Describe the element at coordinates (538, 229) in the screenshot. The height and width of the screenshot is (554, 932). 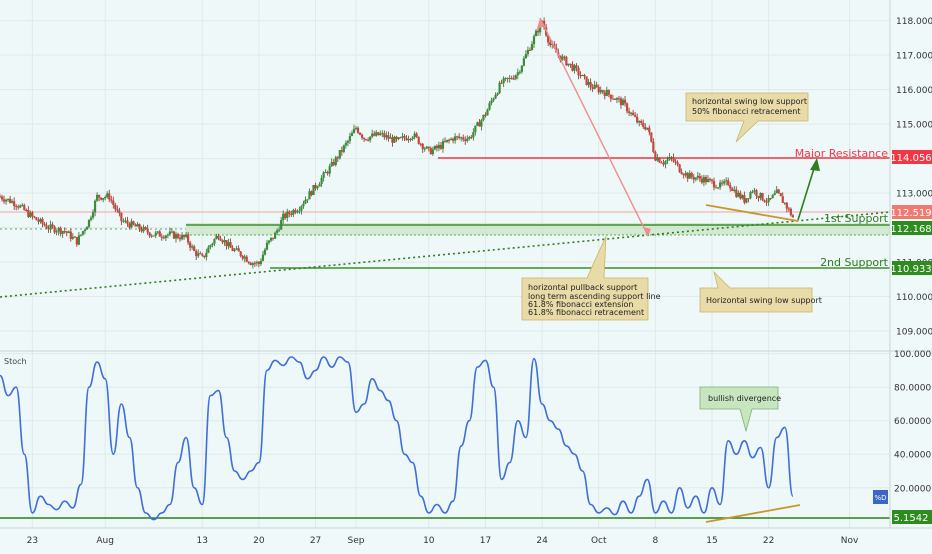
I see `support-zone` at that location.